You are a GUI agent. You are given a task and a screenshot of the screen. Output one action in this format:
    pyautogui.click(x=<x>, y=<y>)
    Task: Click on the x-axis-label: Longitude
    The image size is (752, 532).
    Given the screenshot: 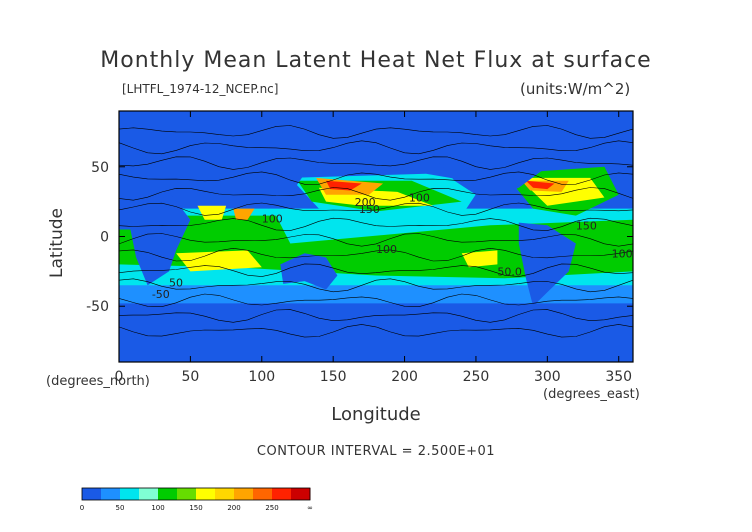 What is the action you would take?
    pyautogui.click(x=376, y=414)
    